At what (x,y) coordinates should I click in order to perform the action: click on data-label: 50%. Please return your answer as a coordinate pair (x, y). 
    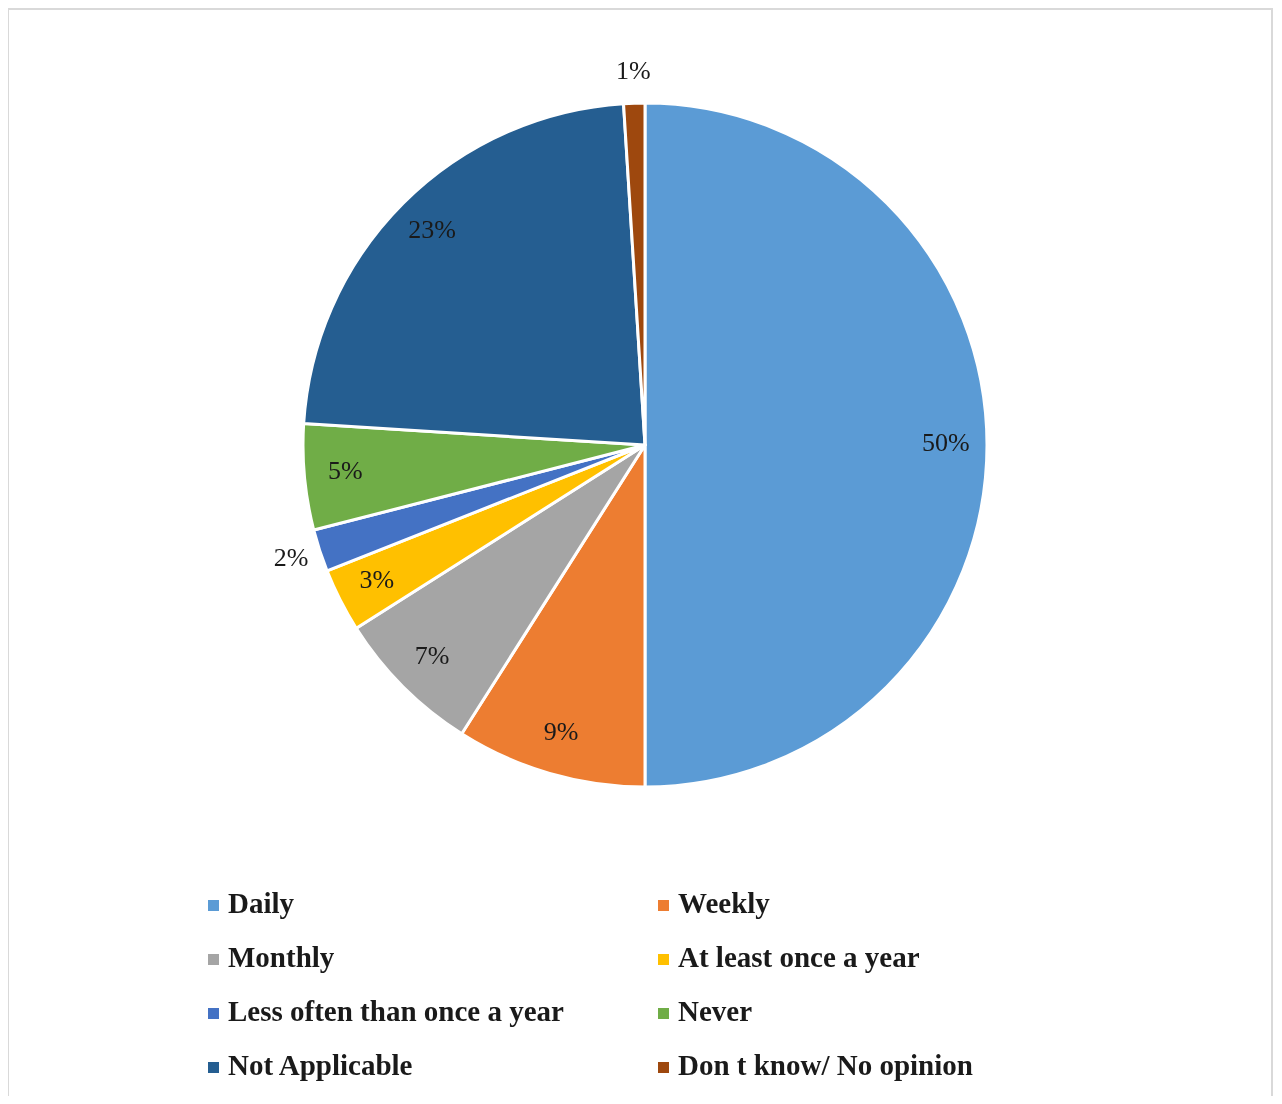
    Looking at the image, I should click on (946, 442).